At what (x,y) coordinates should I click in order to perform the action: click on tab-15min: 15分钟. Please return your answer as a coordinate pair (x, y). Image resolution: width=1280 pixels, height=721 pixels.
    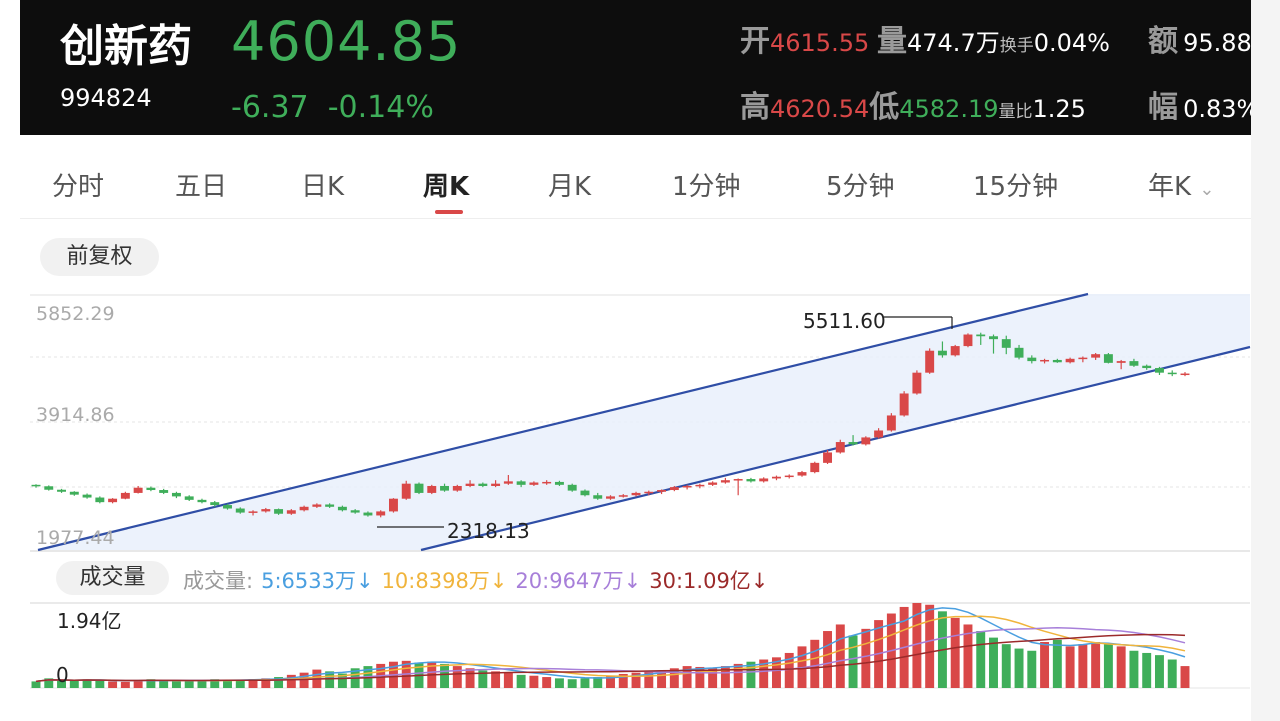
    Looking at the image, I should click on (1016, 187).